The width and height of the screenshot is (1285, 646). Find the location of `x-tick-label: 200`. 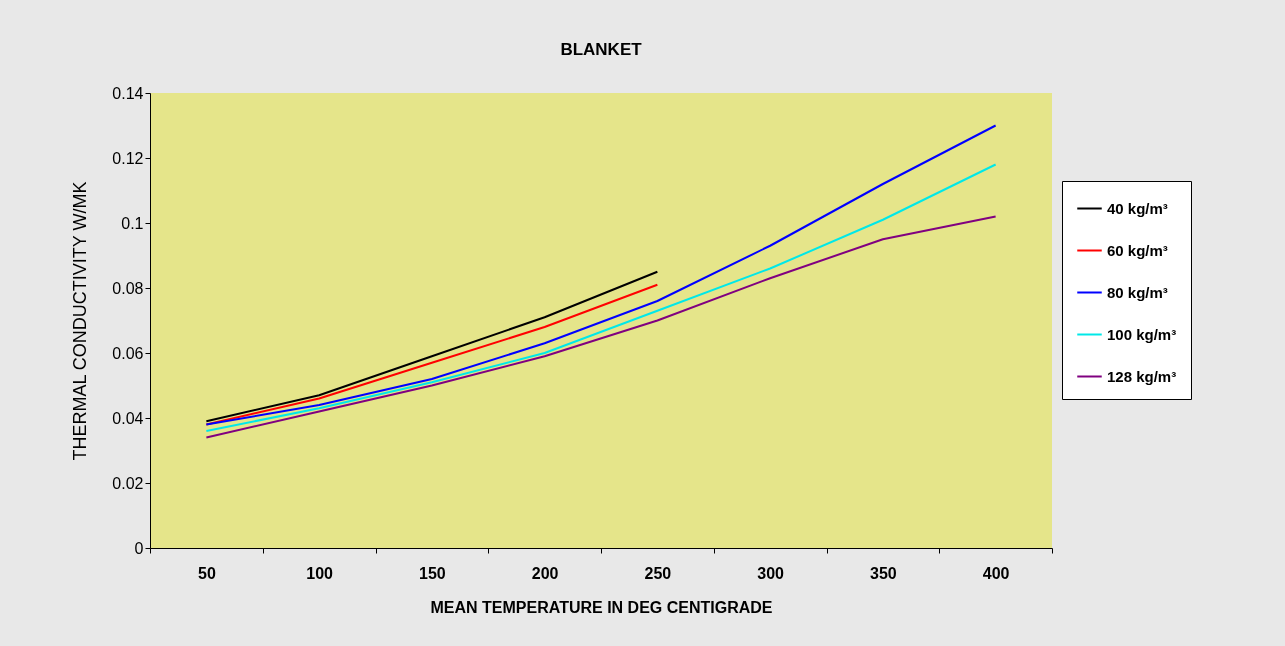

x-tick-label: 200 is located at coordinates (545, 573).